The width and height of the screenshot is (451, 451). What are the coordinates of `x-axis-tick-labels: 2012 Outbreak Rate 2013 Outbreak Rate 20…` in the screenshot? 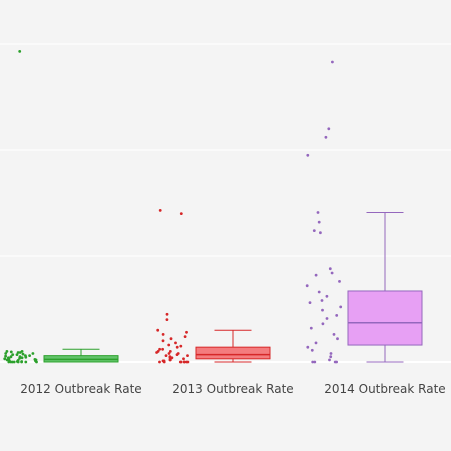 It's located at (232, 389).